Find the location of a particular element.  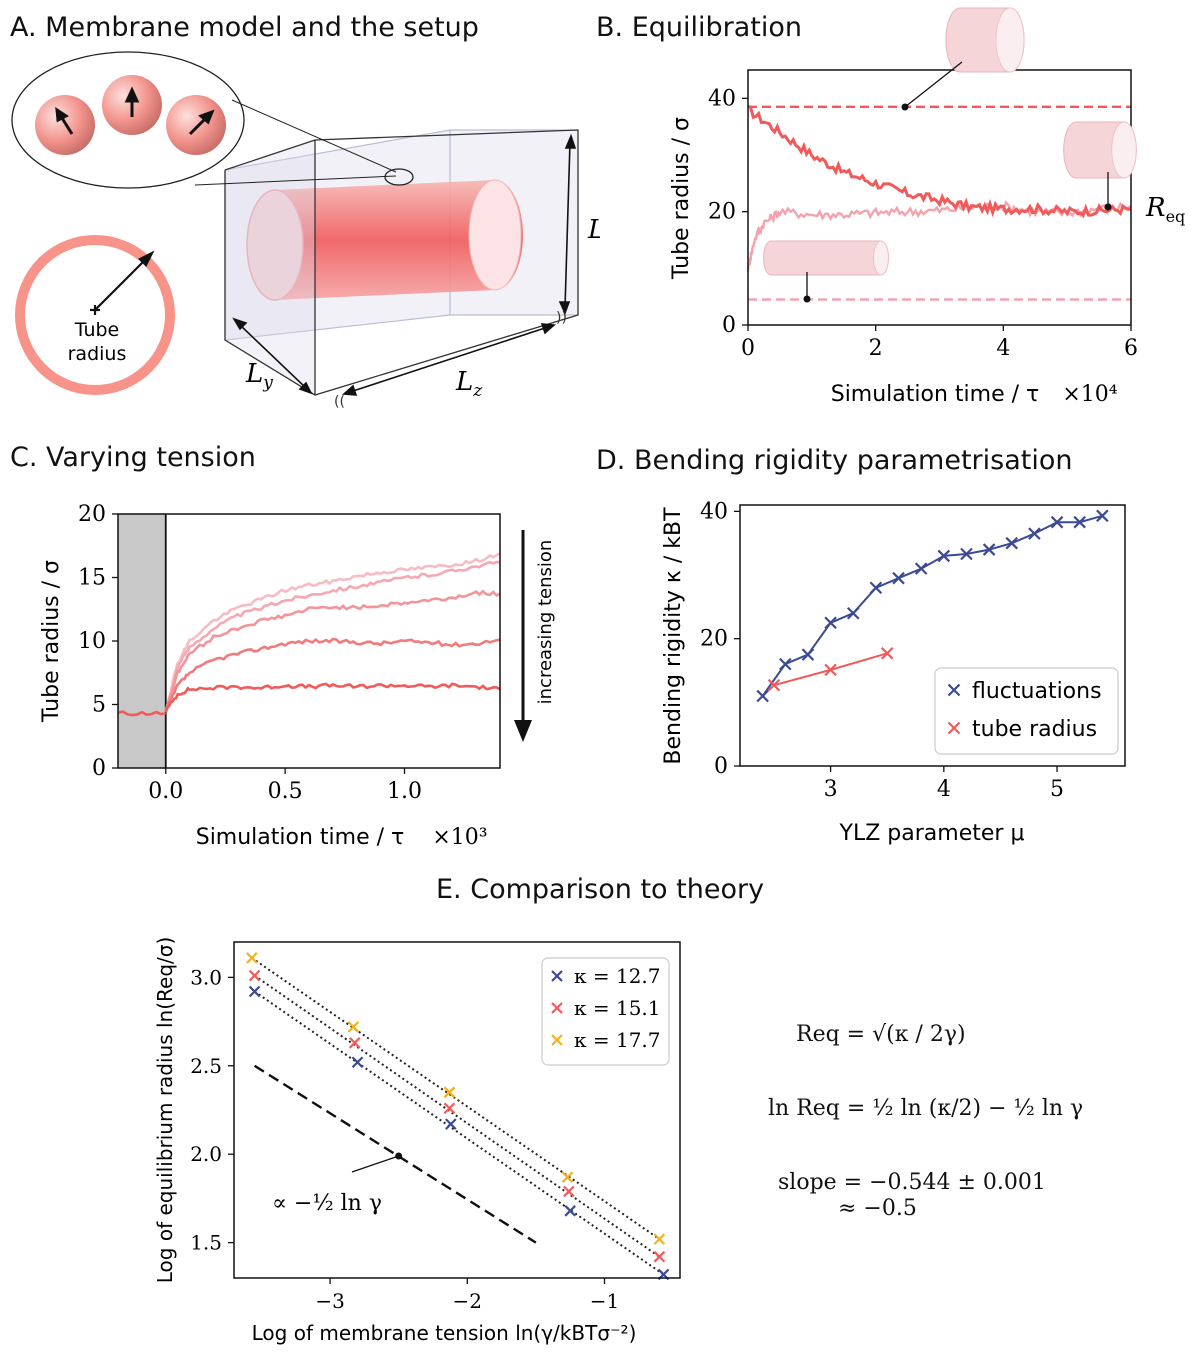

b-ylabel: Tube radius / σ is located at coordinates (681, 198).